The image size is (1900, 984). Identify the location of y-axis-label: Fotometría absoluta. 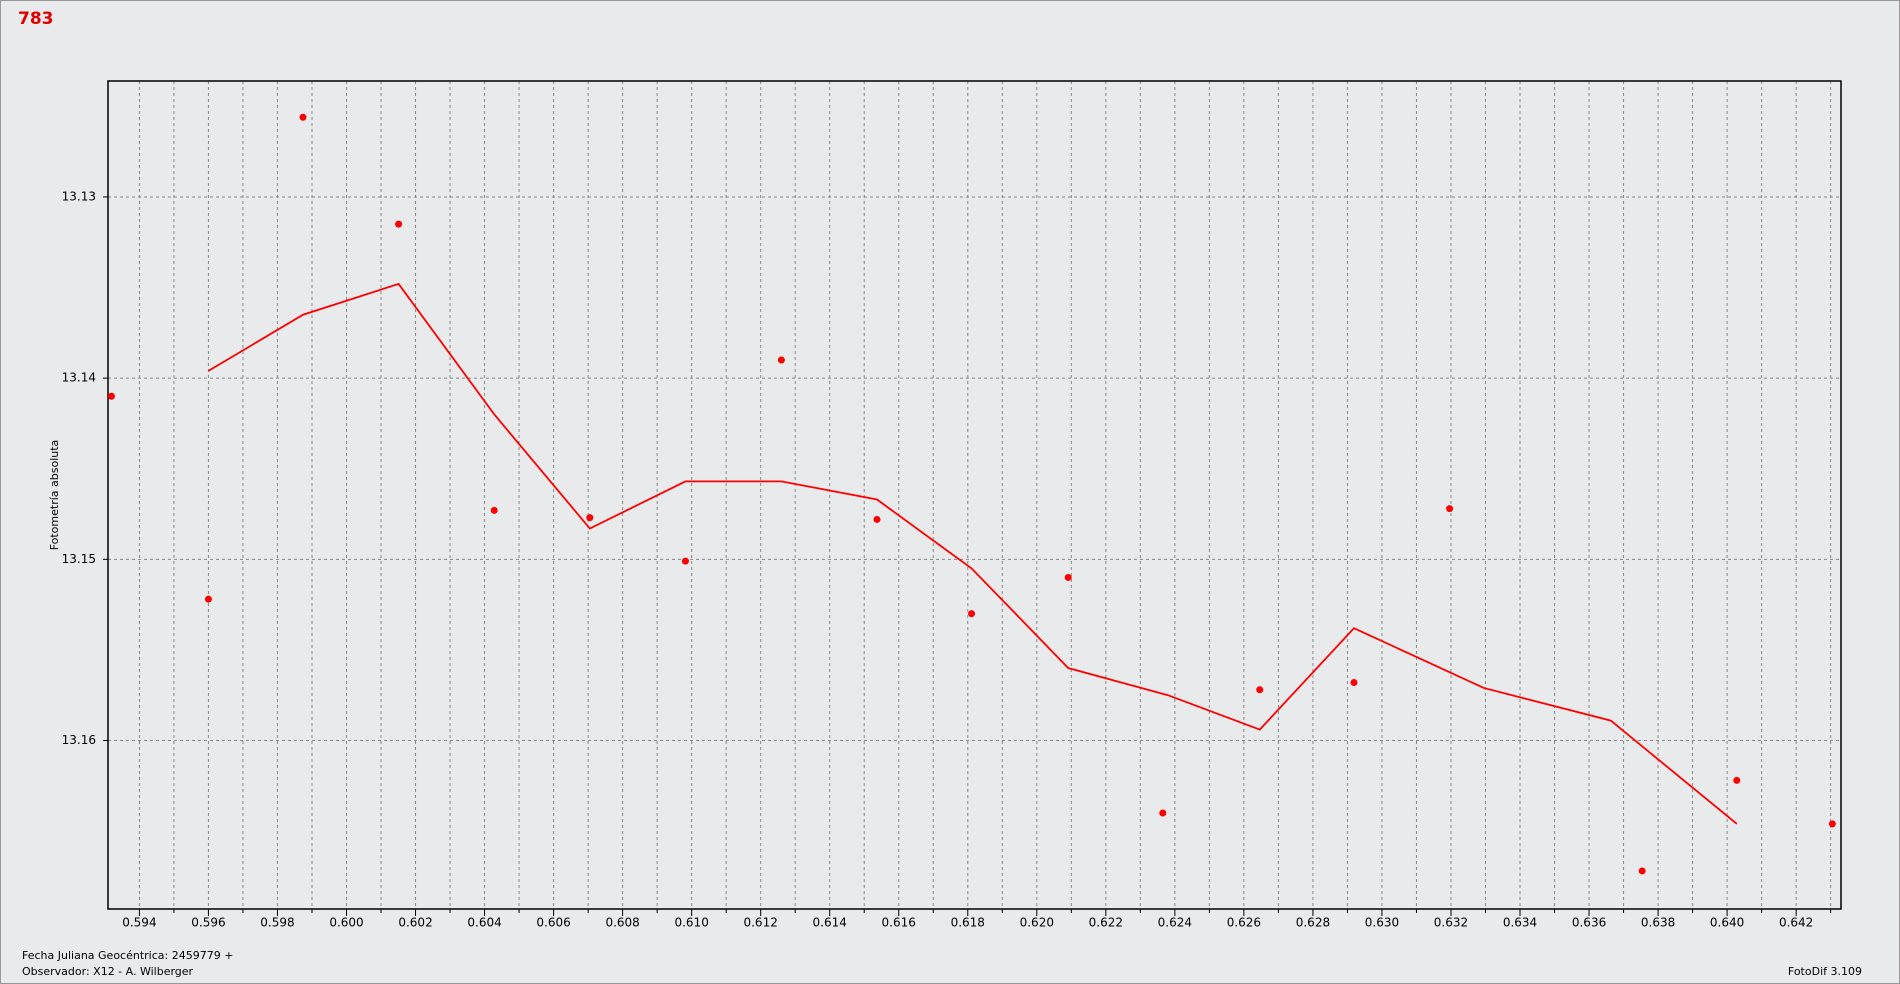
(54, 495).